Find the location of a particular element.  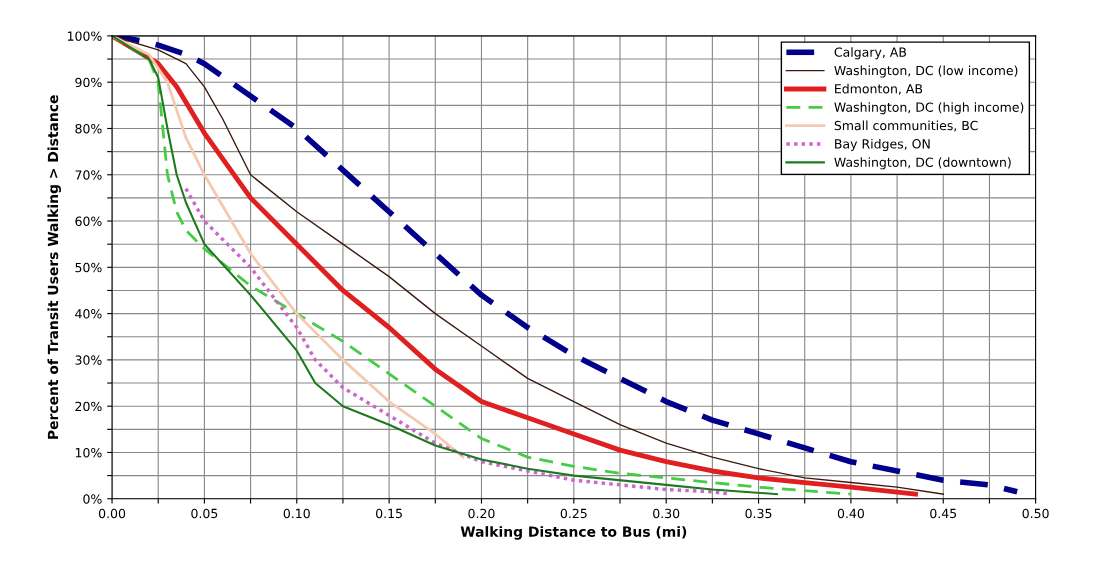

x-axis-title: Walking Distance to Bus (mi) is located at coordinates (573, 533).